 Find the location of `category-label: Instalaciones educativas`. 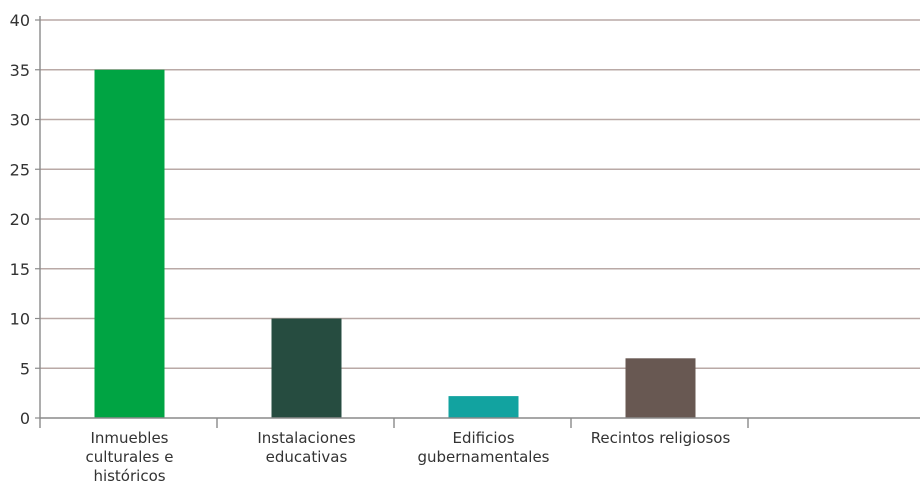

category-label: Instalaciones educativas is located at coordinates (306, 447).